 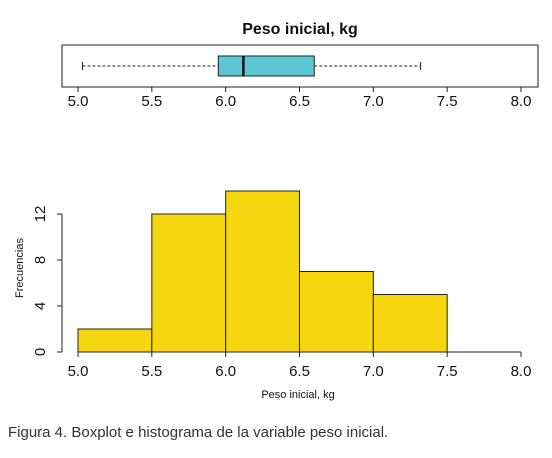 I want to click on histogram-y-tick-label: 12, so click(x=40, y=214).